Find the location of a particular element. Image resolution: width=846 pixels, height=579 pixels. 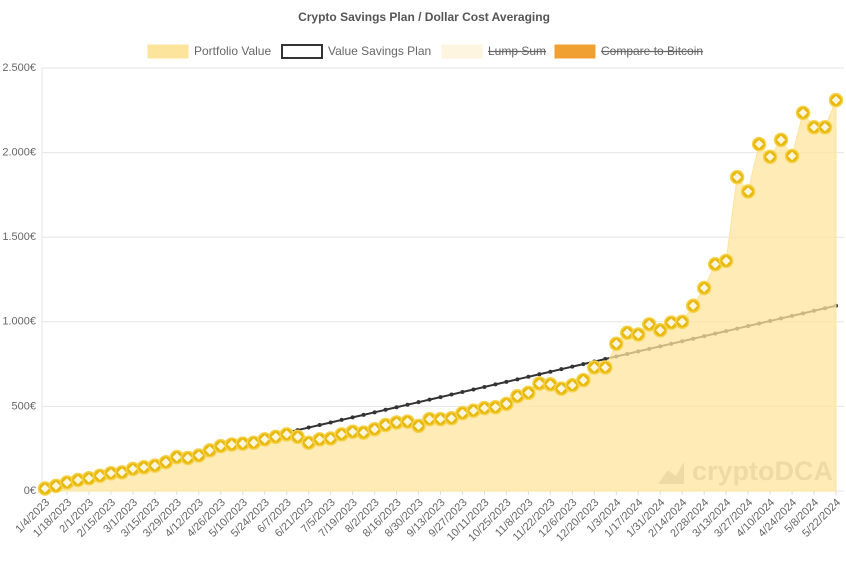

legend-label: Compare to Bitcoin is located at coordinates (652, 51).